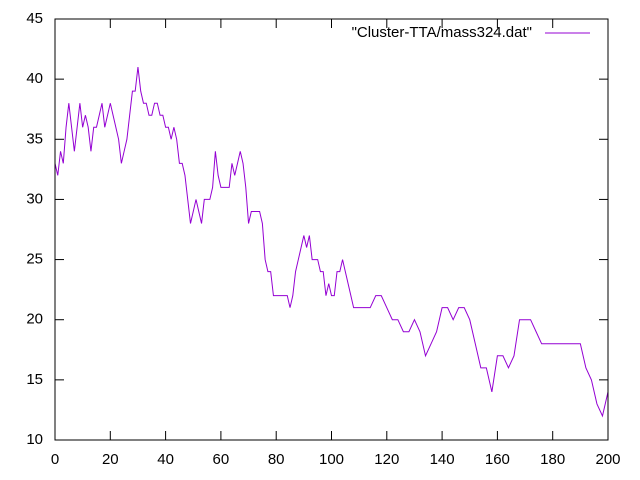  Describe the element at coordinates (442, 32) in the screenshot. I see `legend-label: "Cluster-TTA/mass324.dat"` at that location.